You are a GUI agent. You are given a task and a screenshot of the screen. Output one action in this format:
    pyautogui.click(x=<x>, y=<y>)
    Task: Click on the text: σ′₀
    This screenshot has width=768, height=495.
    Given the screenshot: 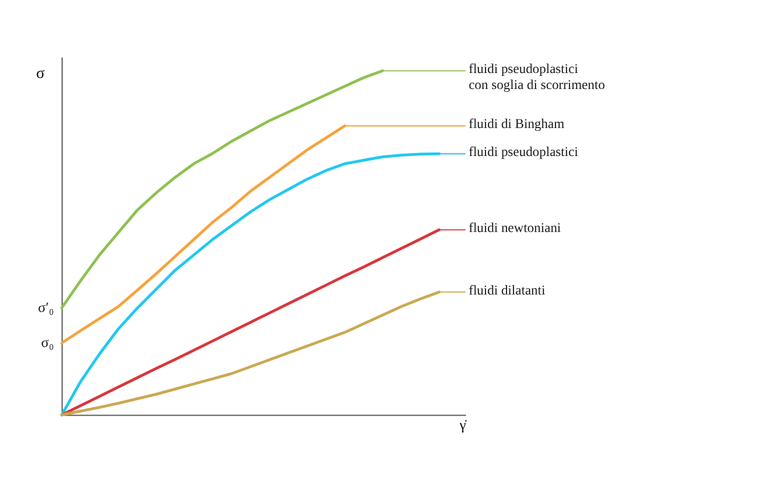 What is the action you would take?
    pyautogui.click(x=46, y=308)
    